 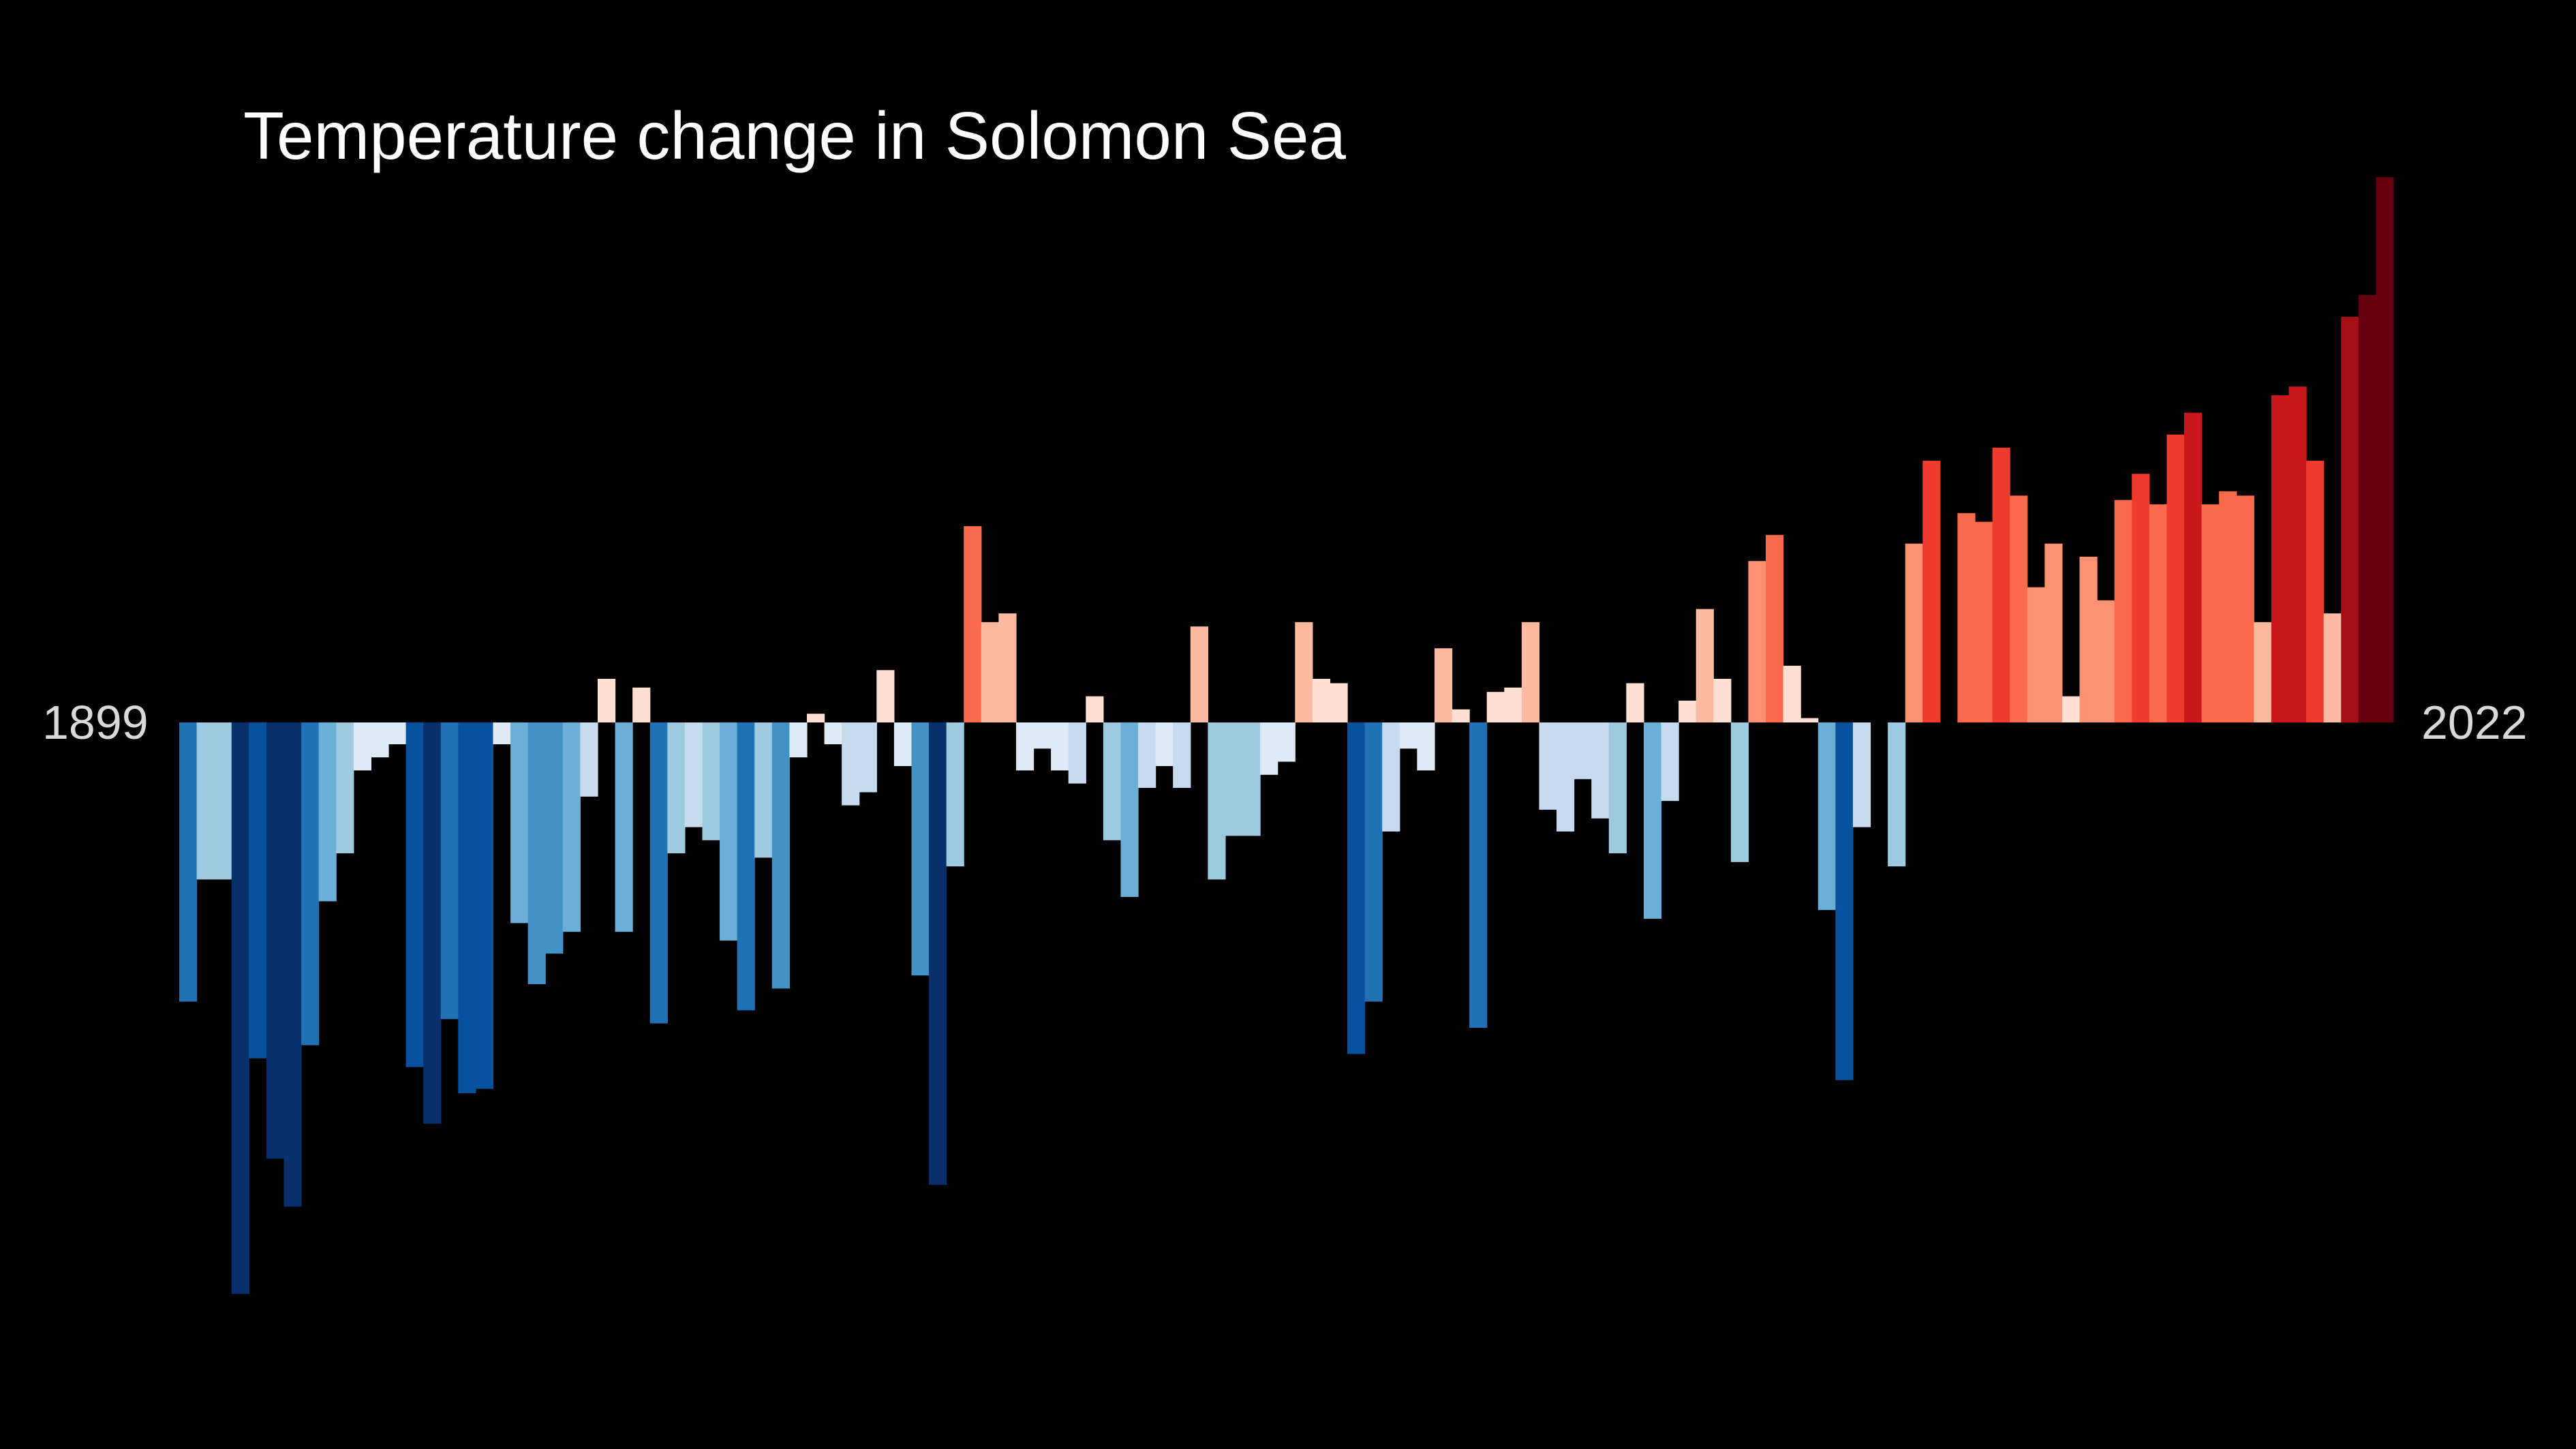 What do you see at coordinates (1408, 735) in the screenshot?
I see `bar-1969` at bounding box center [1408, 735].